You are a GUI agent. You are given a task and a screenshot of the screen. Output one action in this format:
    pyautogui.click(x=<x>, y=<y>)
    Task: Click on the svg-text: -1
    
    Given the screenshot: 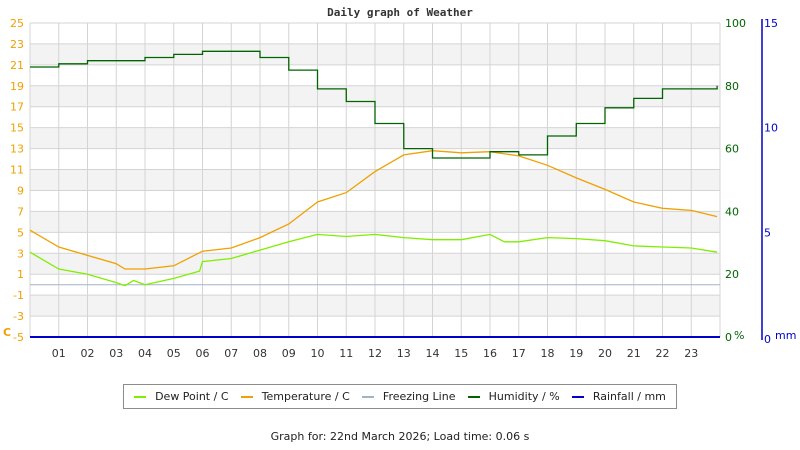 What is the action you would take?
    pyautogui.click(x=18, y=295)
    